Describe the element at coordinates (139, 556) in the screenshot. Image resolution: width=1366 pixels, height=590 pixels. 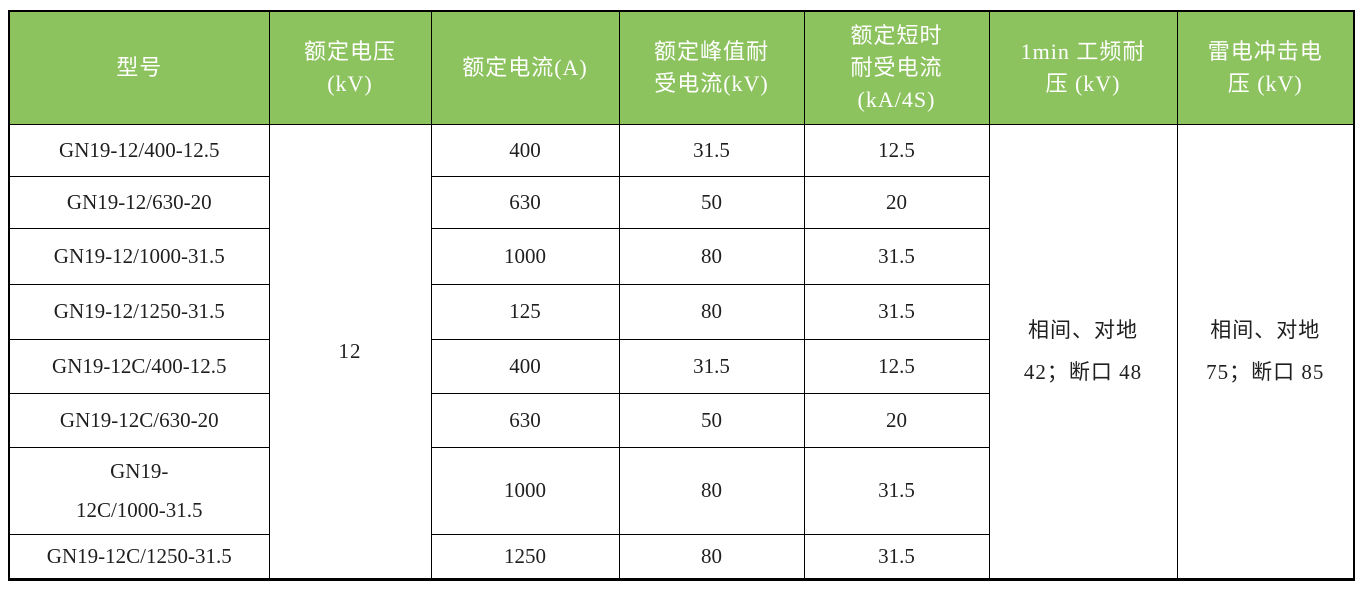
I see `model-cell: GN19-12C/1250-31.5` at that location.